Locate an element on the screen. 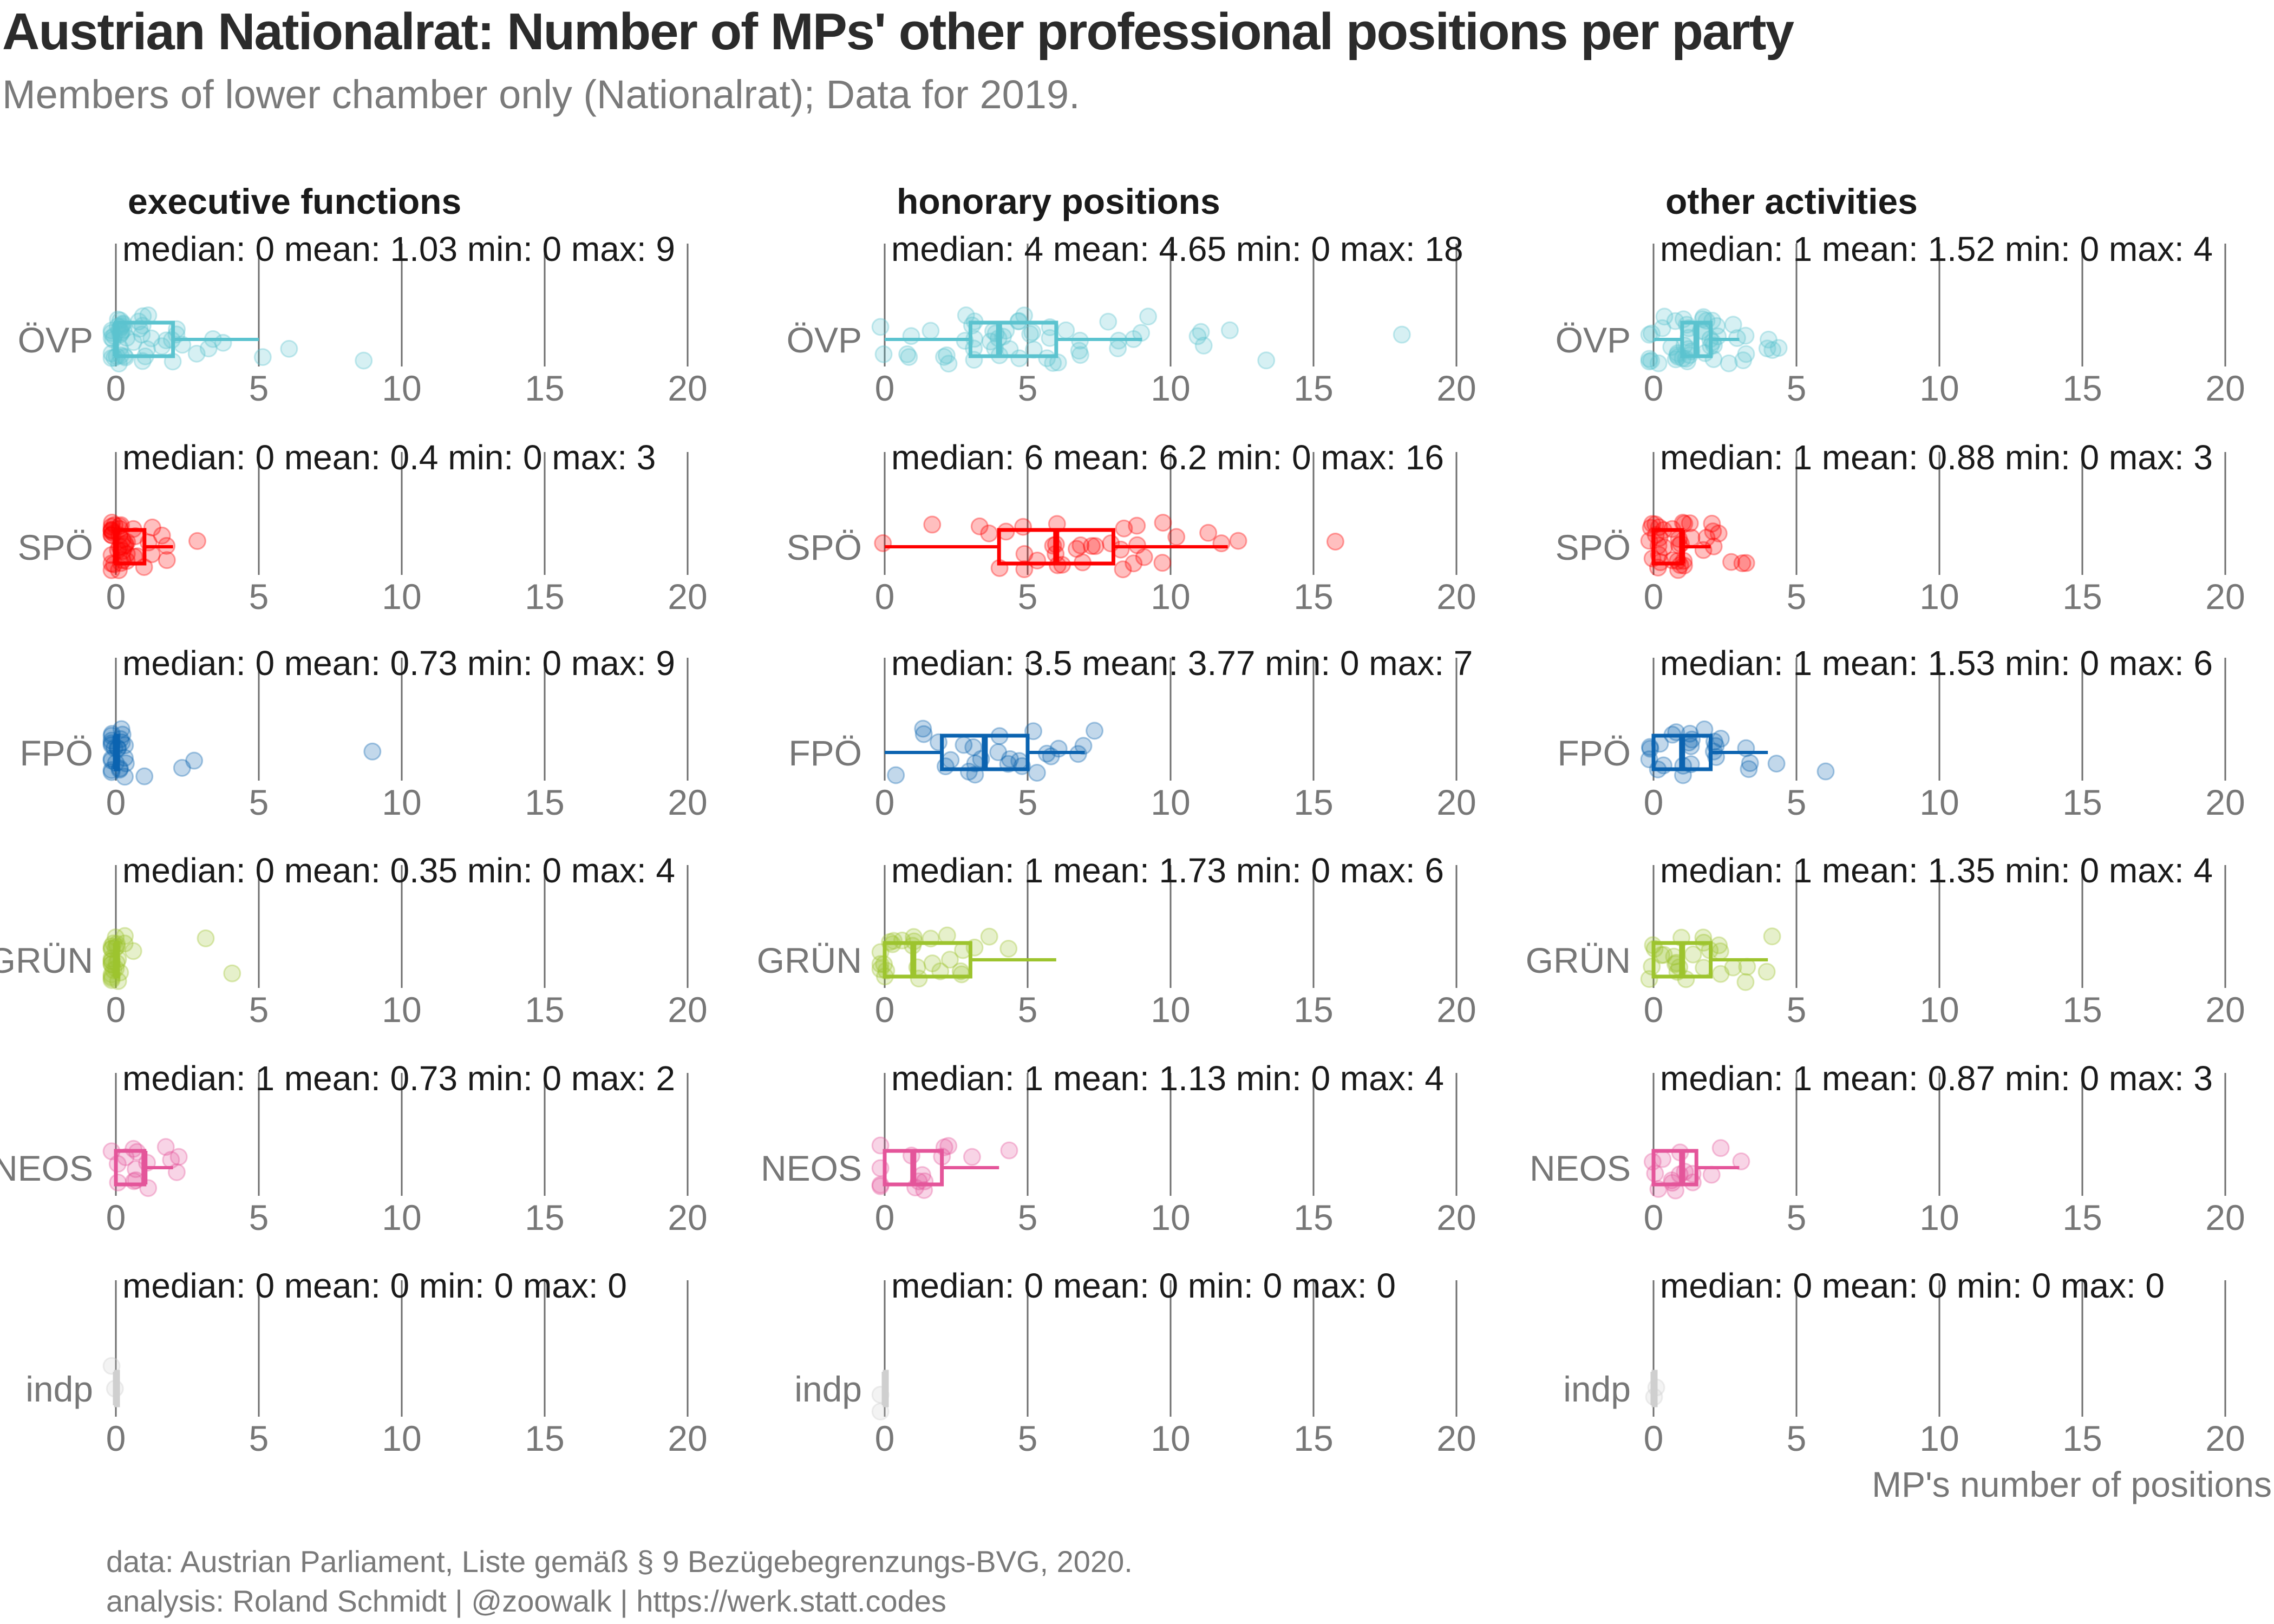 The image size is (2274, 1624). party-label: SPÖ is located at coordinates (56, 547).